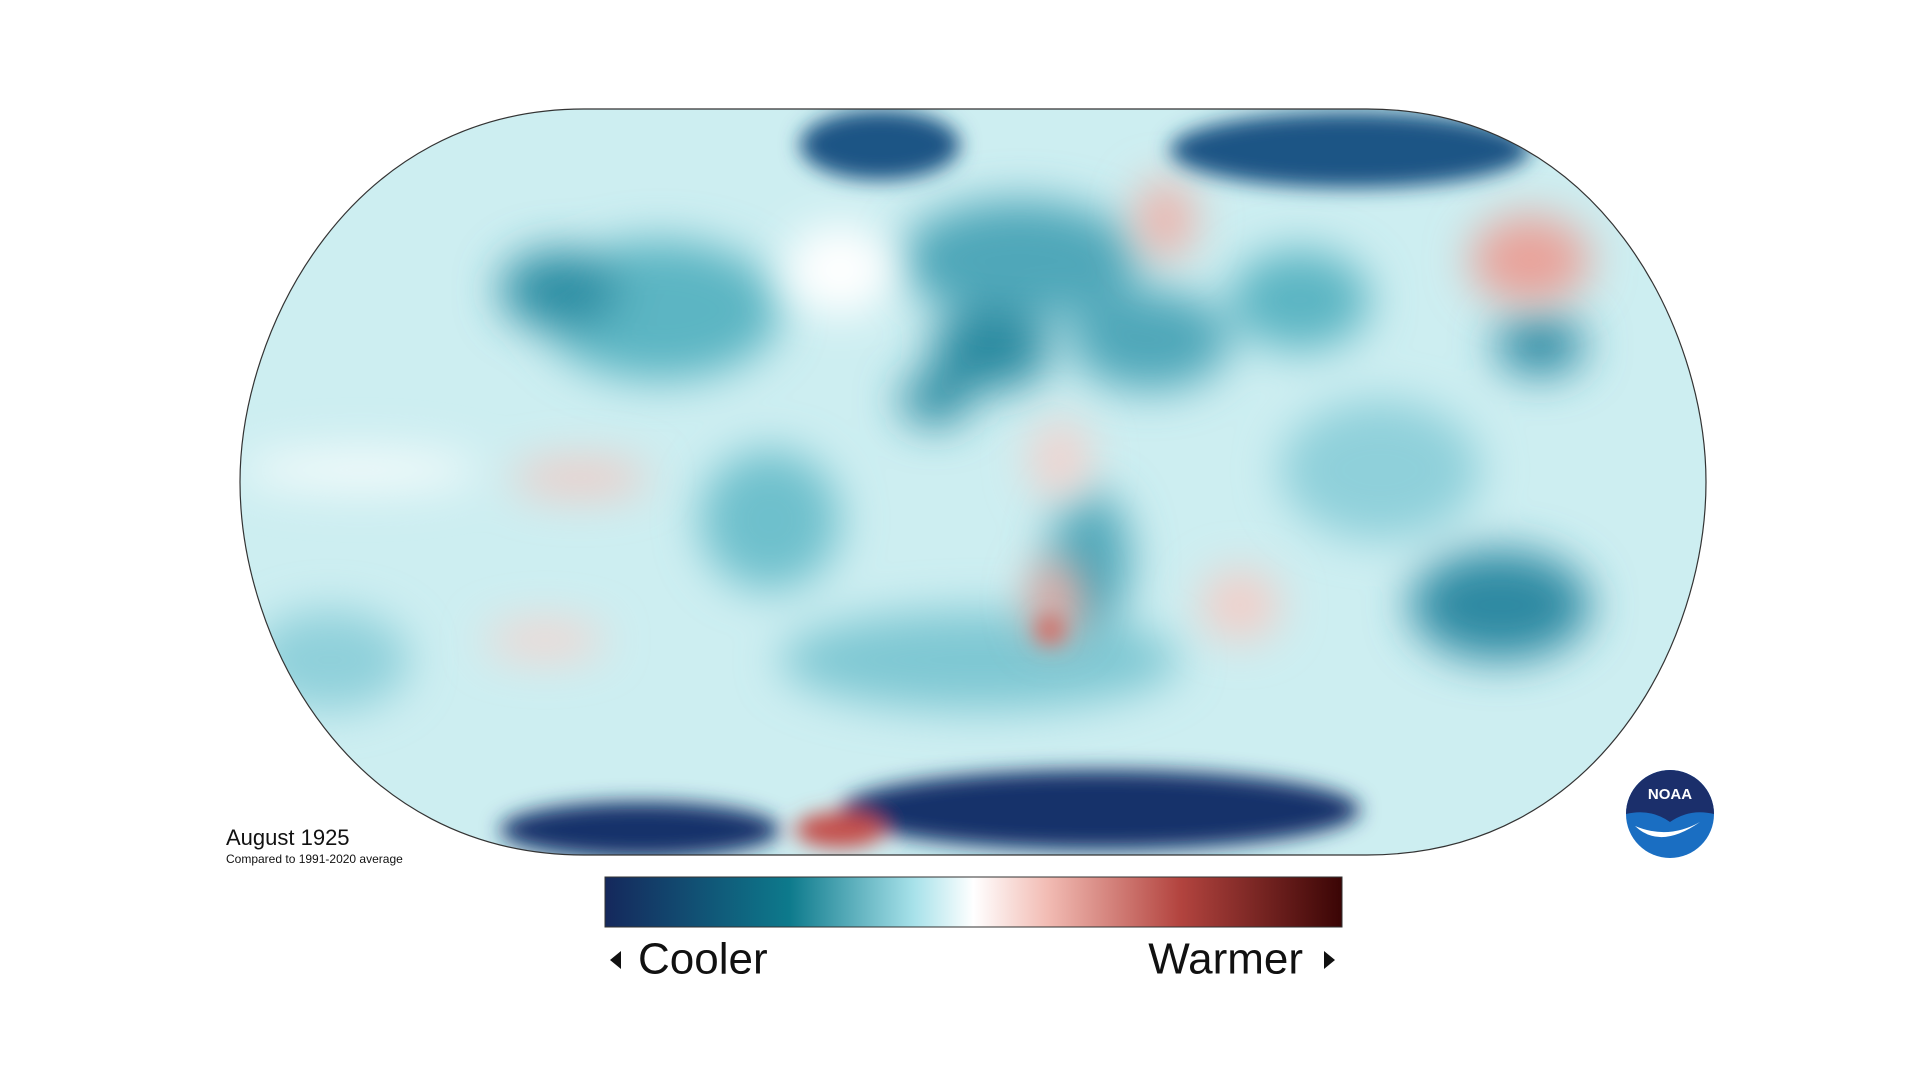 This screenshot has width=1920, height=1080. I want to click on map-title: August 1925, so click(288, 837).